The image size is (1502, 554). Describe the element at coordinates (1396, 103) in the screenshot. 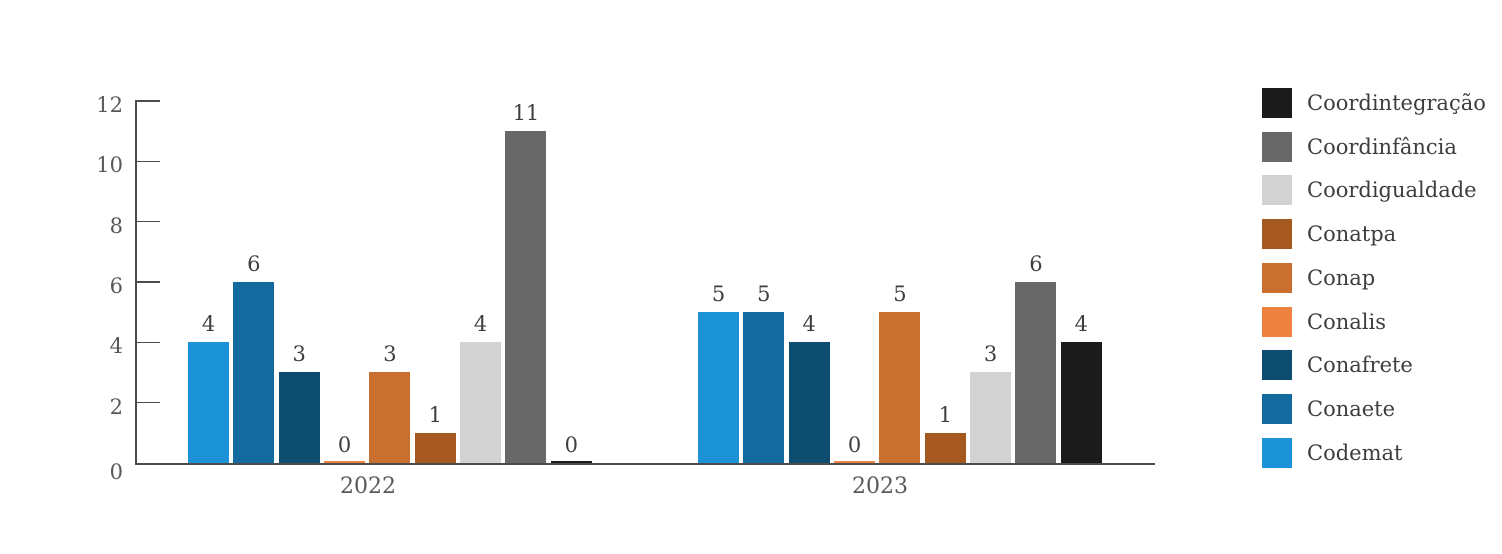

I see `legend-label: Coordintegração` at that location.